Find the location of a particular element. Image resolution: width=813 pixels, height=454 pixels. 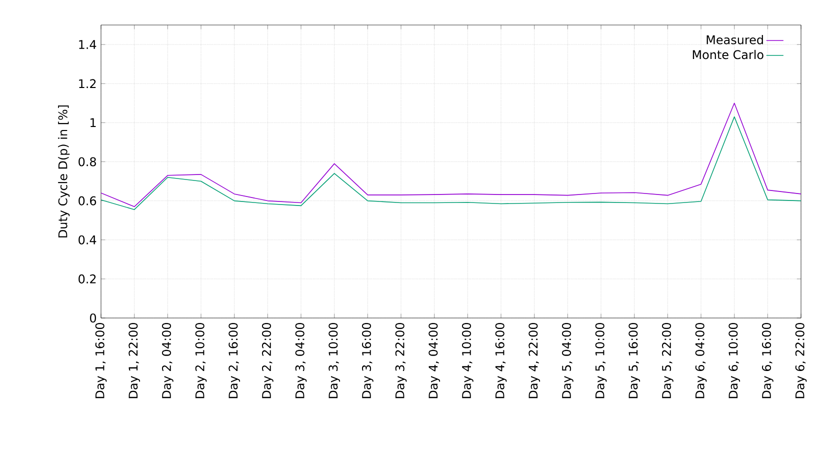

x-tick-label: Day 4, 16:00 is located at coordinates (501, 360).